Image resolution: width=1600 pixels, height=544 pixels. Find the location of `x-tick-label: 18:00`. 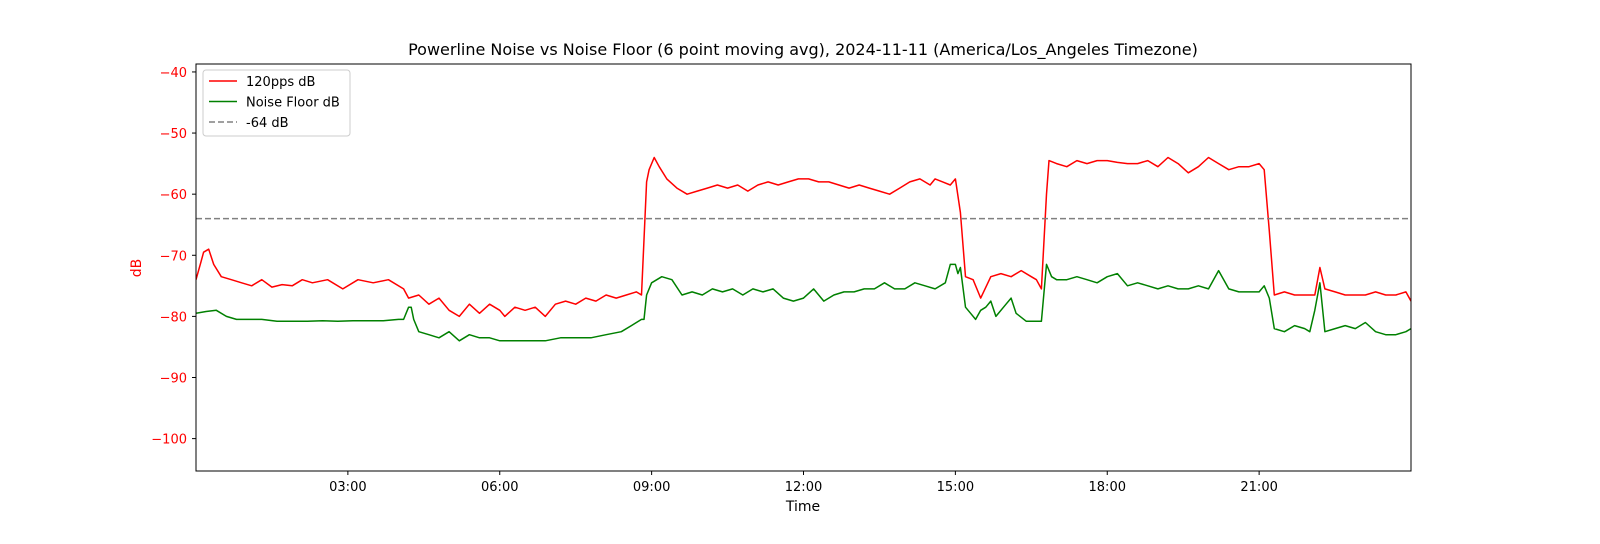

x-tick-label: 18:00 is located at coordinates (1107, 487).